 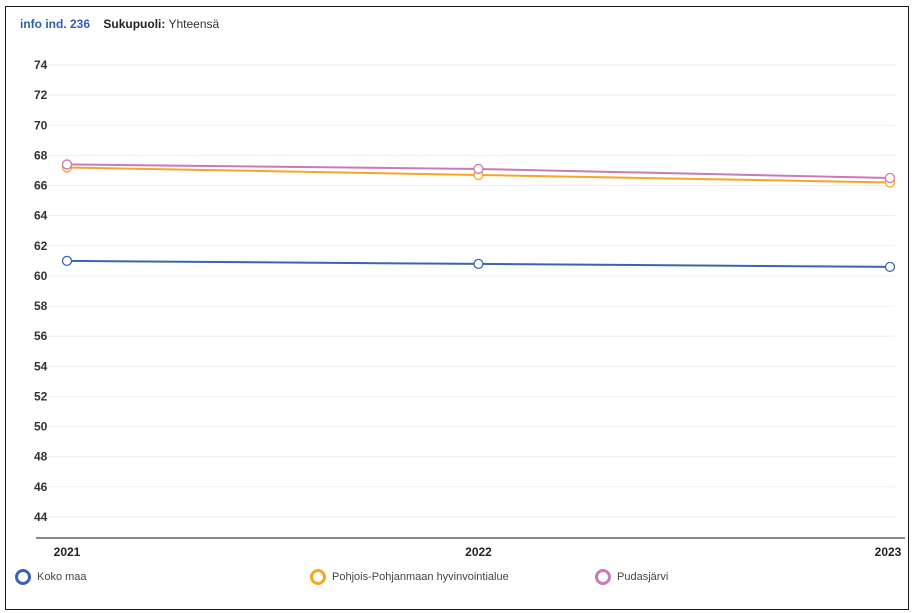 What do you see at coordinates (41, 291) in the screenshot?
I see `y-axis-labels: 44 46 48 50 52 54 56 58 60 62 64 66 68 70 72 74` at bounding box center [41, 291].